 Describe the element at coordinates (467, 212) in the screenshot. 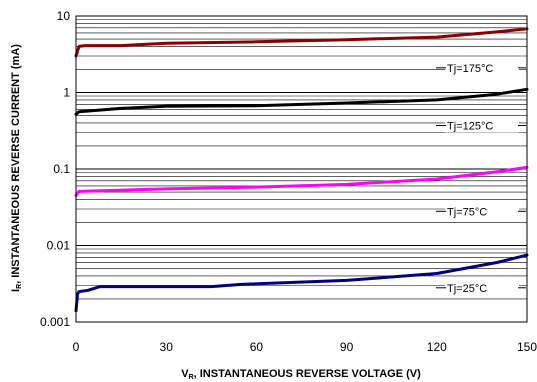

I see `series-label-2: Tj=75°C` at that location.